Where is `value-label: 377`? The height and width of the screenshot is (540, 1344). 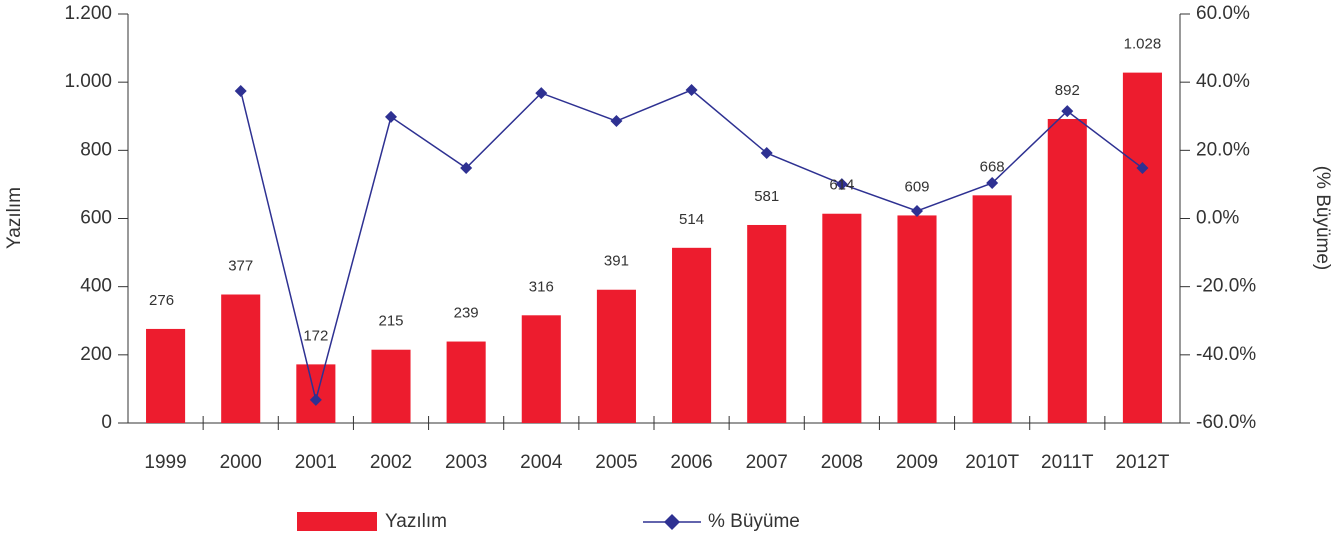
value-label: 377 is located at coordinates (240, 265).